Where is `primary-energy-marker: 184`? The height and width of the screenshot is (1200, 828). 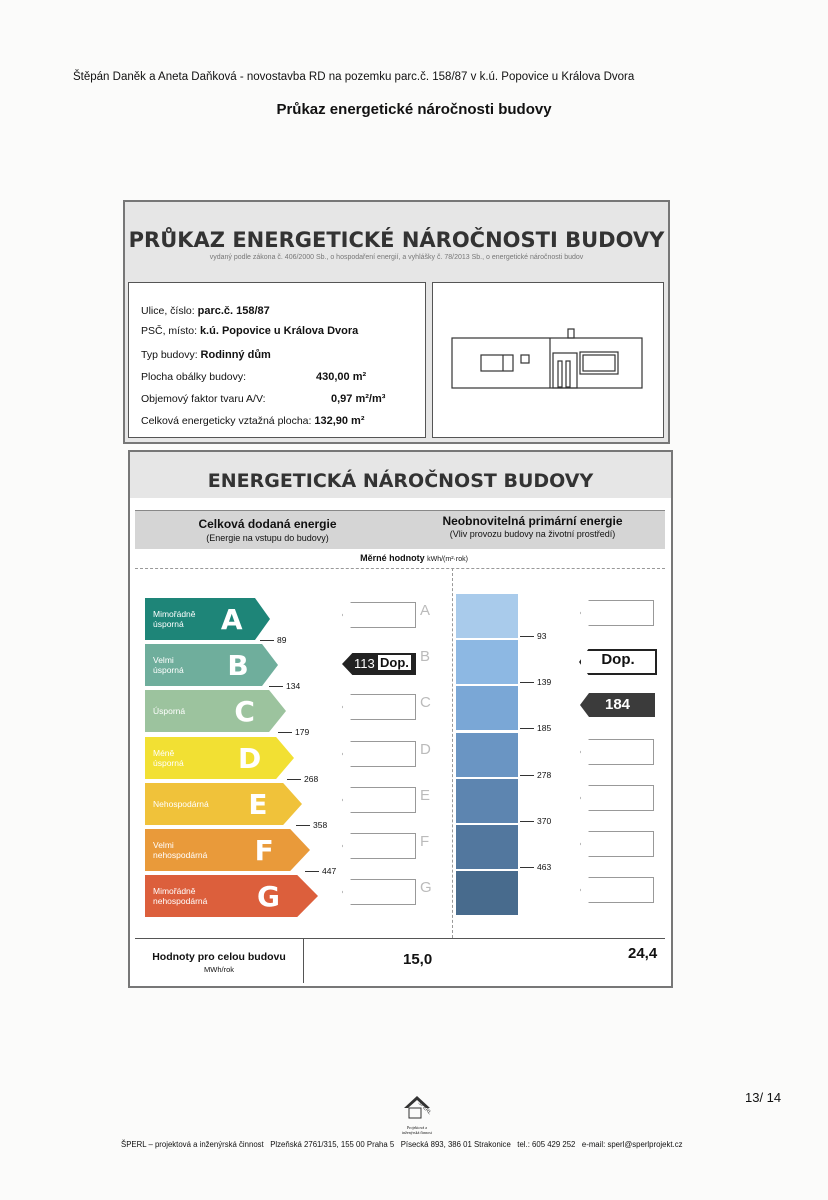 primary-energy-marker: 184 is located at coordinates (617, 705).